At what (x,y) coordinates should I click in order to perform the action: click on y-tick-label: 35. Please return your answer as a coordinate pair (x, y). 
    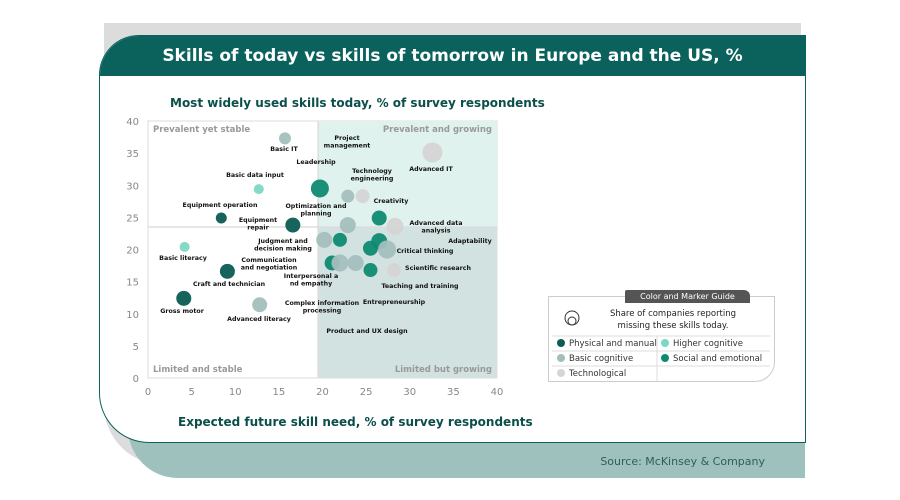
    Looking at the image, I should click on (132, 154).